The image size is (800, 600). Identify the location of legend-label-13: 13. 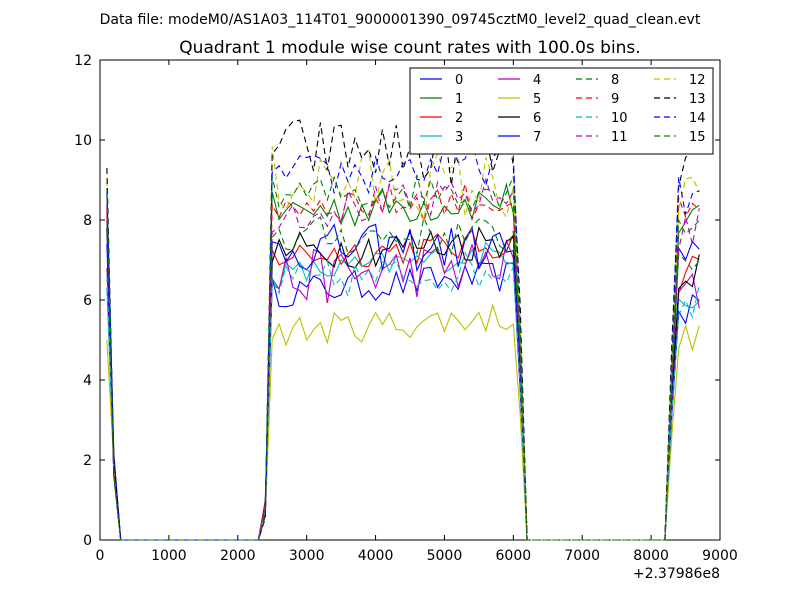
(697, 99).